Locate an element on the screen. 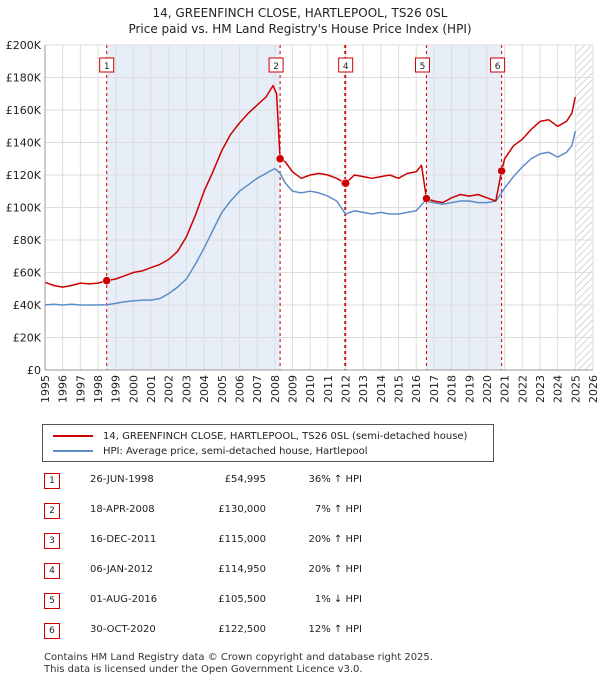  x-tick-label: 2004 is located at coordinates (204, 389).